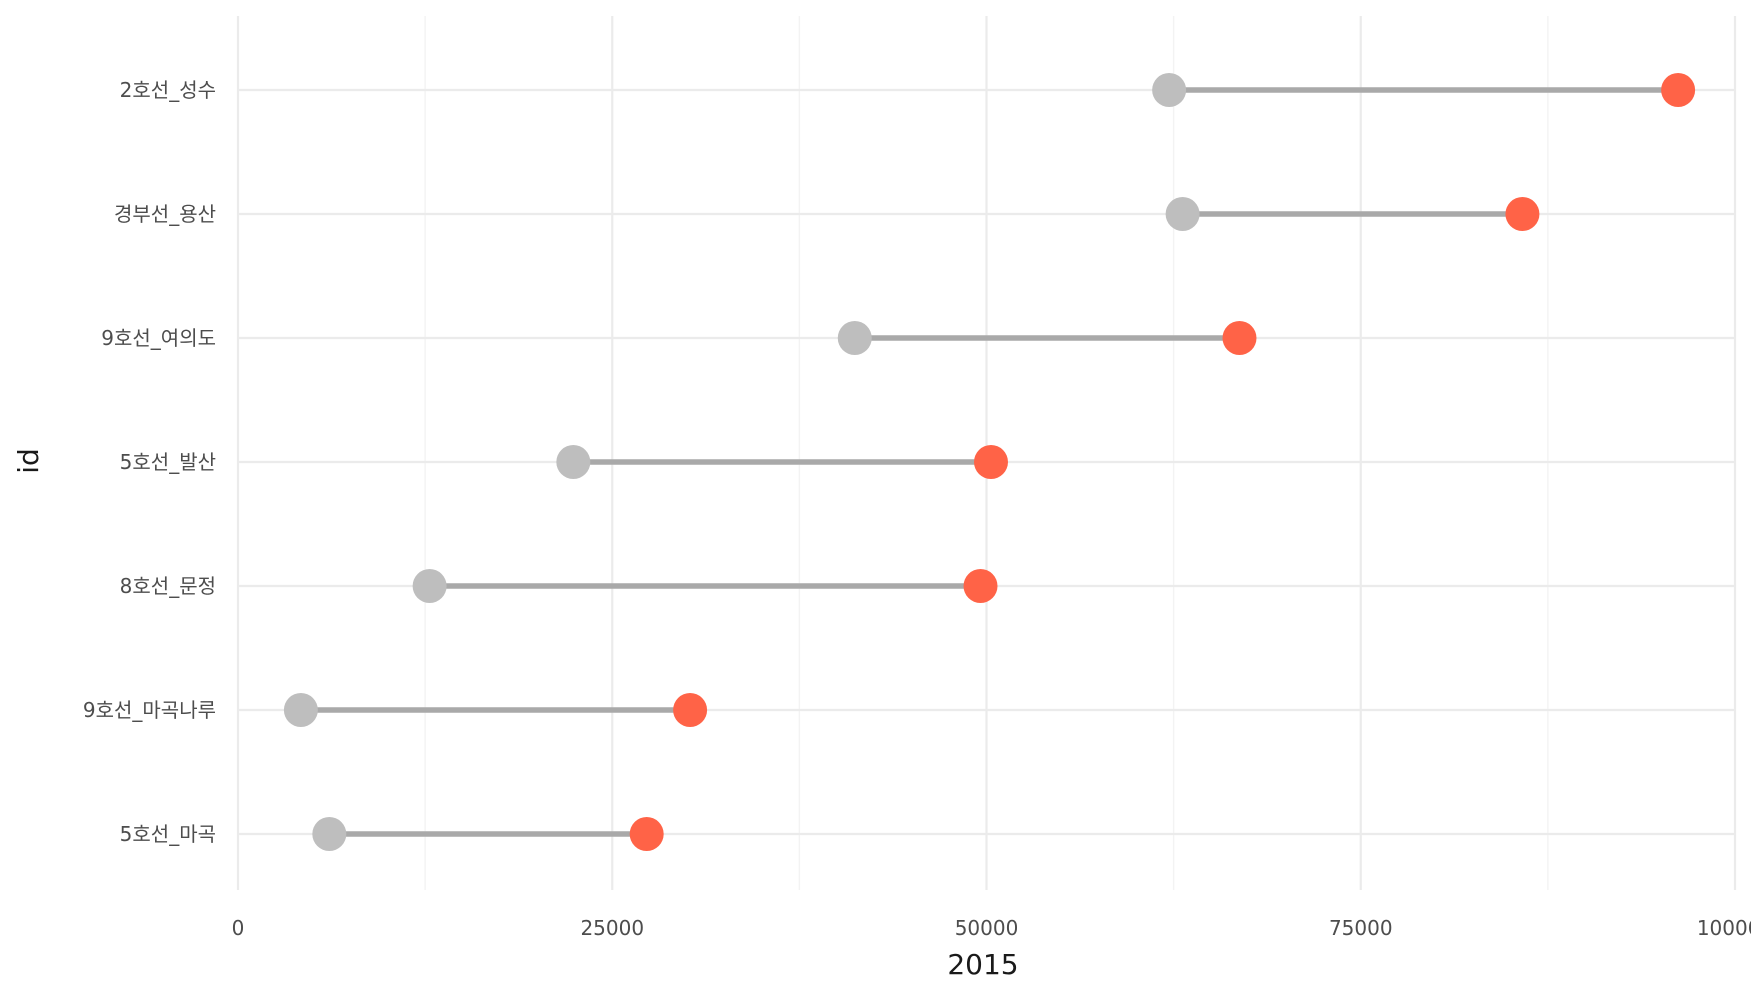  I want to click on x-tick-label: 25000, so click(612, 928).